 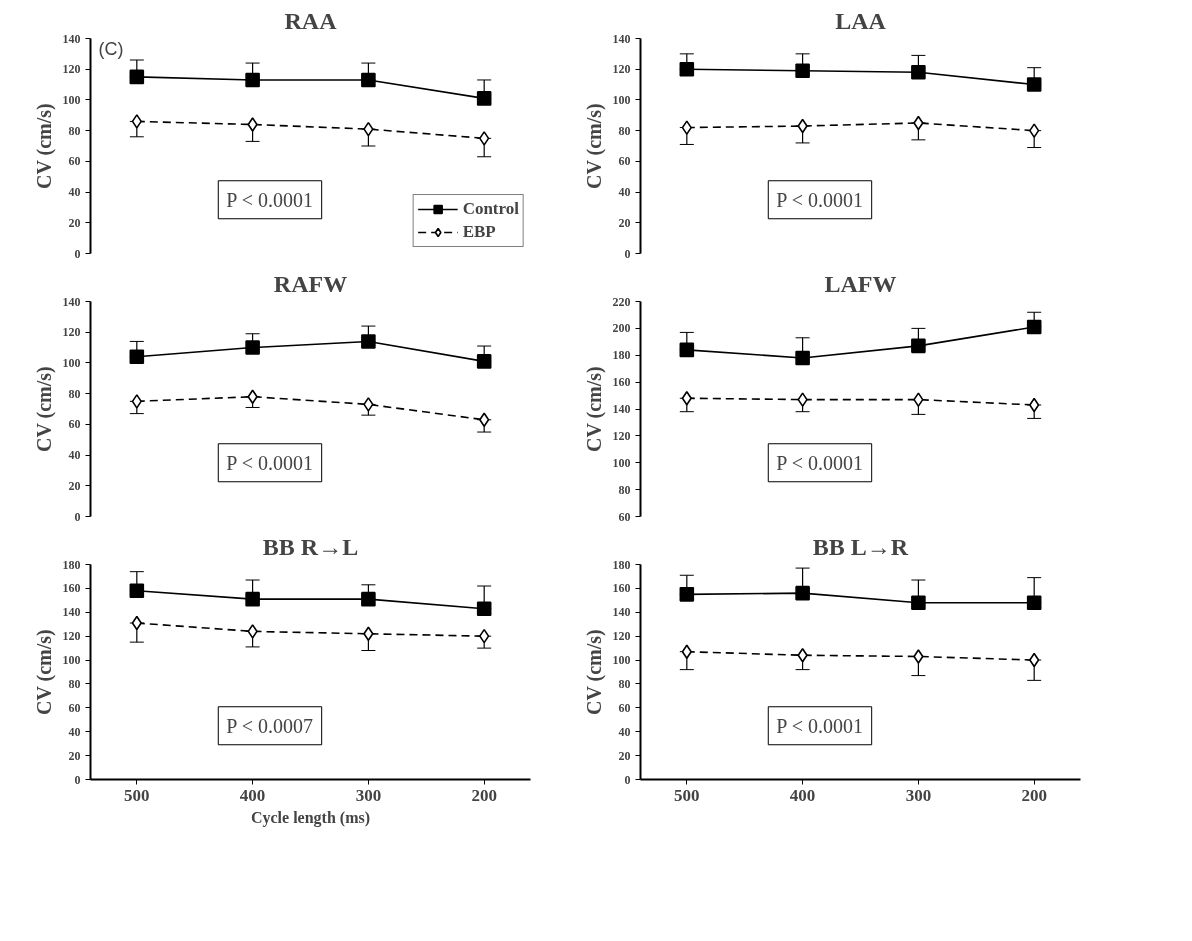 I want to click on annotation: P < 0.0007, so click(x=269, y=725).